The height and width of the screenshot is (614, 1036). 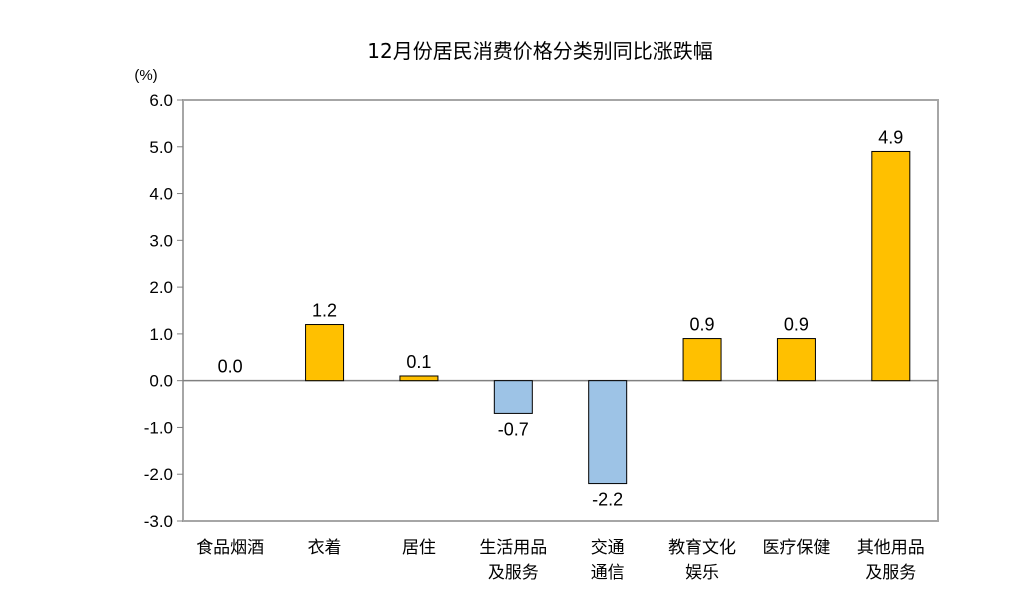 What do you see at coordinates (796, 548) in the screenshot?
I see `category-label: 医疗保健` at bounding box center [796, 548].